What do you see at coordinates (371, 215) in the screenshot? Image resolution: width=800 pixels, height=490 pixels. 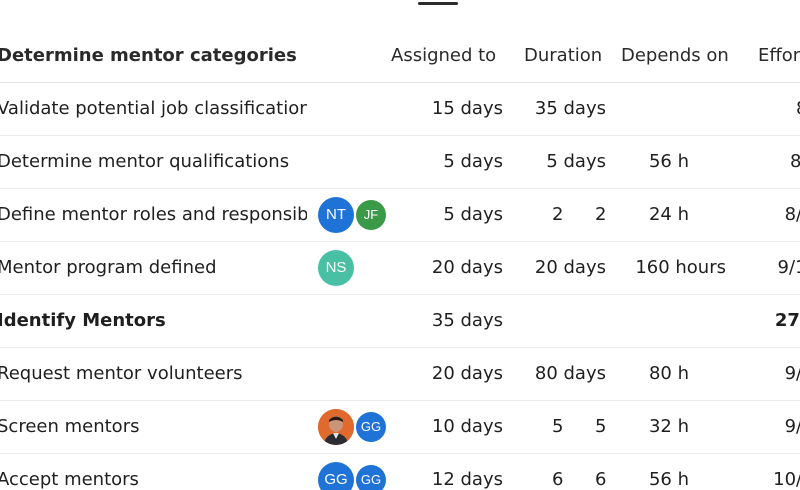 I see `avatar: JF` at bounding box center [371, 215].